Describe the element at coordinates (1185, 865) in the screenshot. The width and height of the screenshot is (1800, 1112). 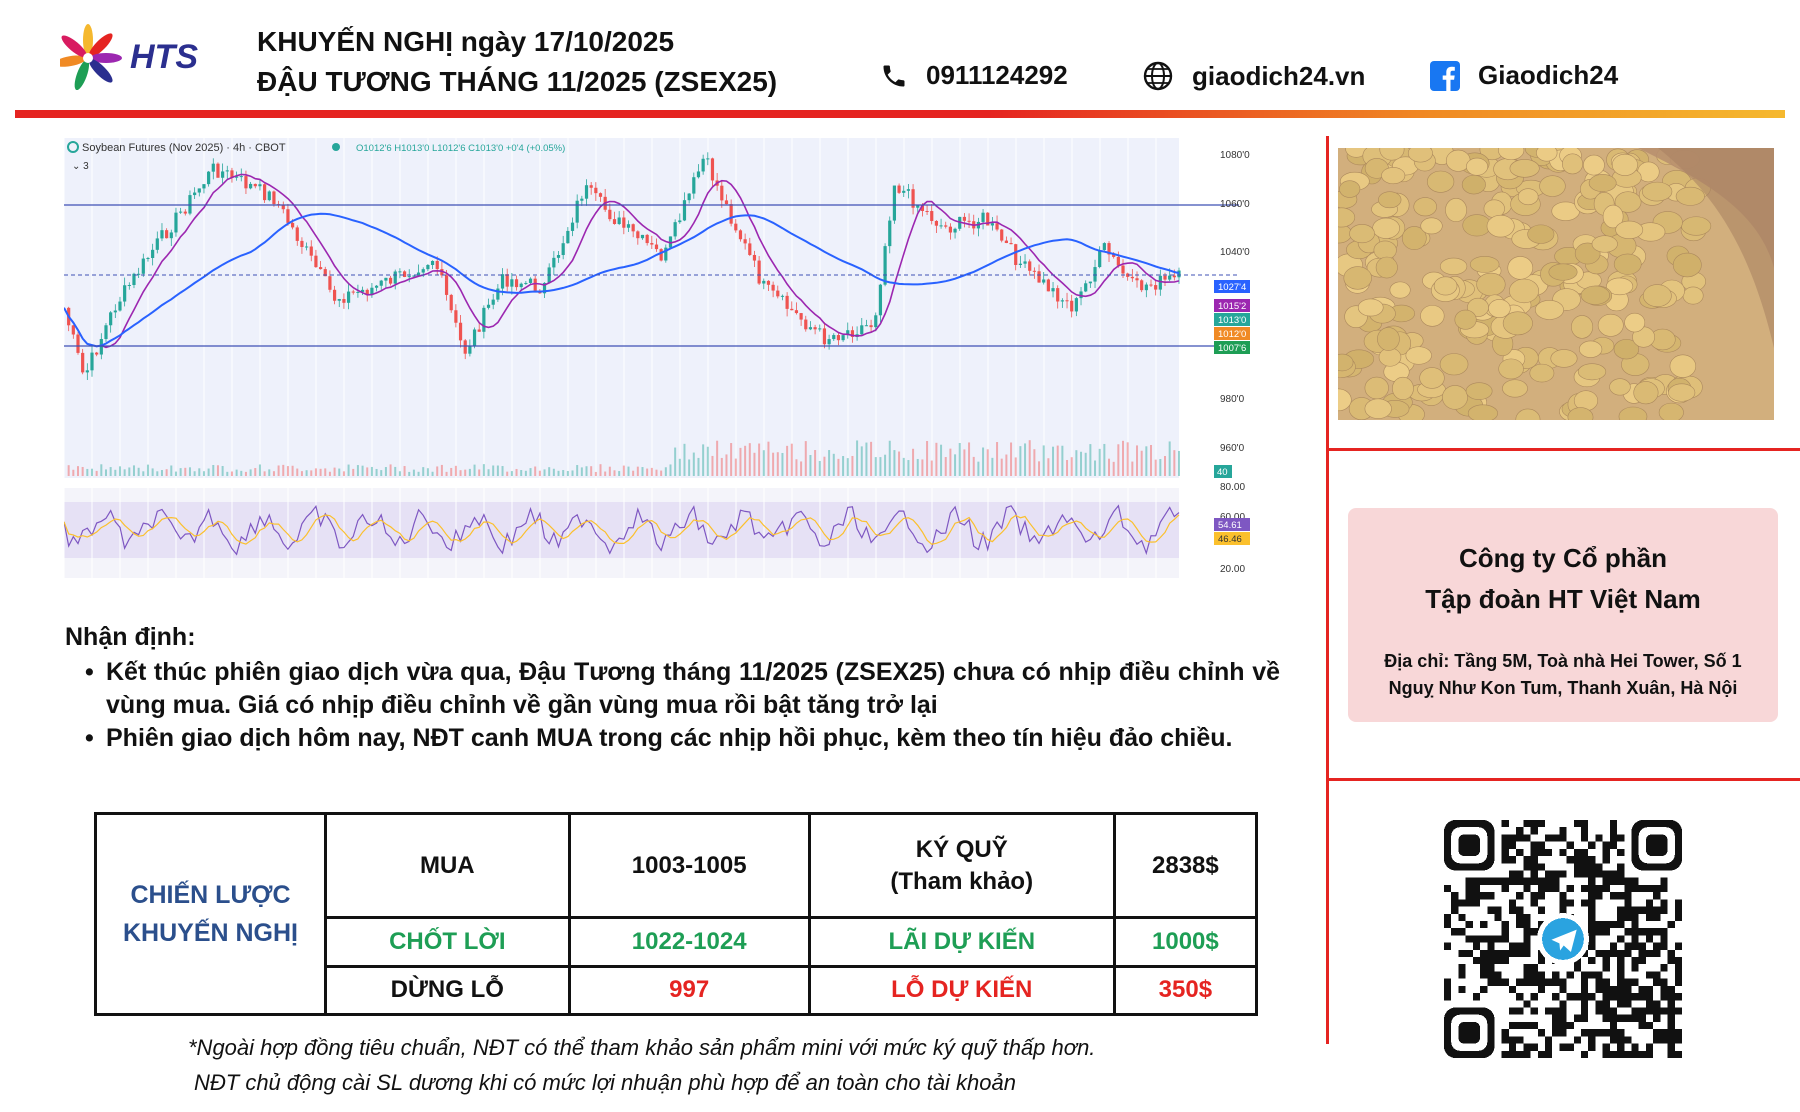
I see `margin-amount: 2838$` at that location.